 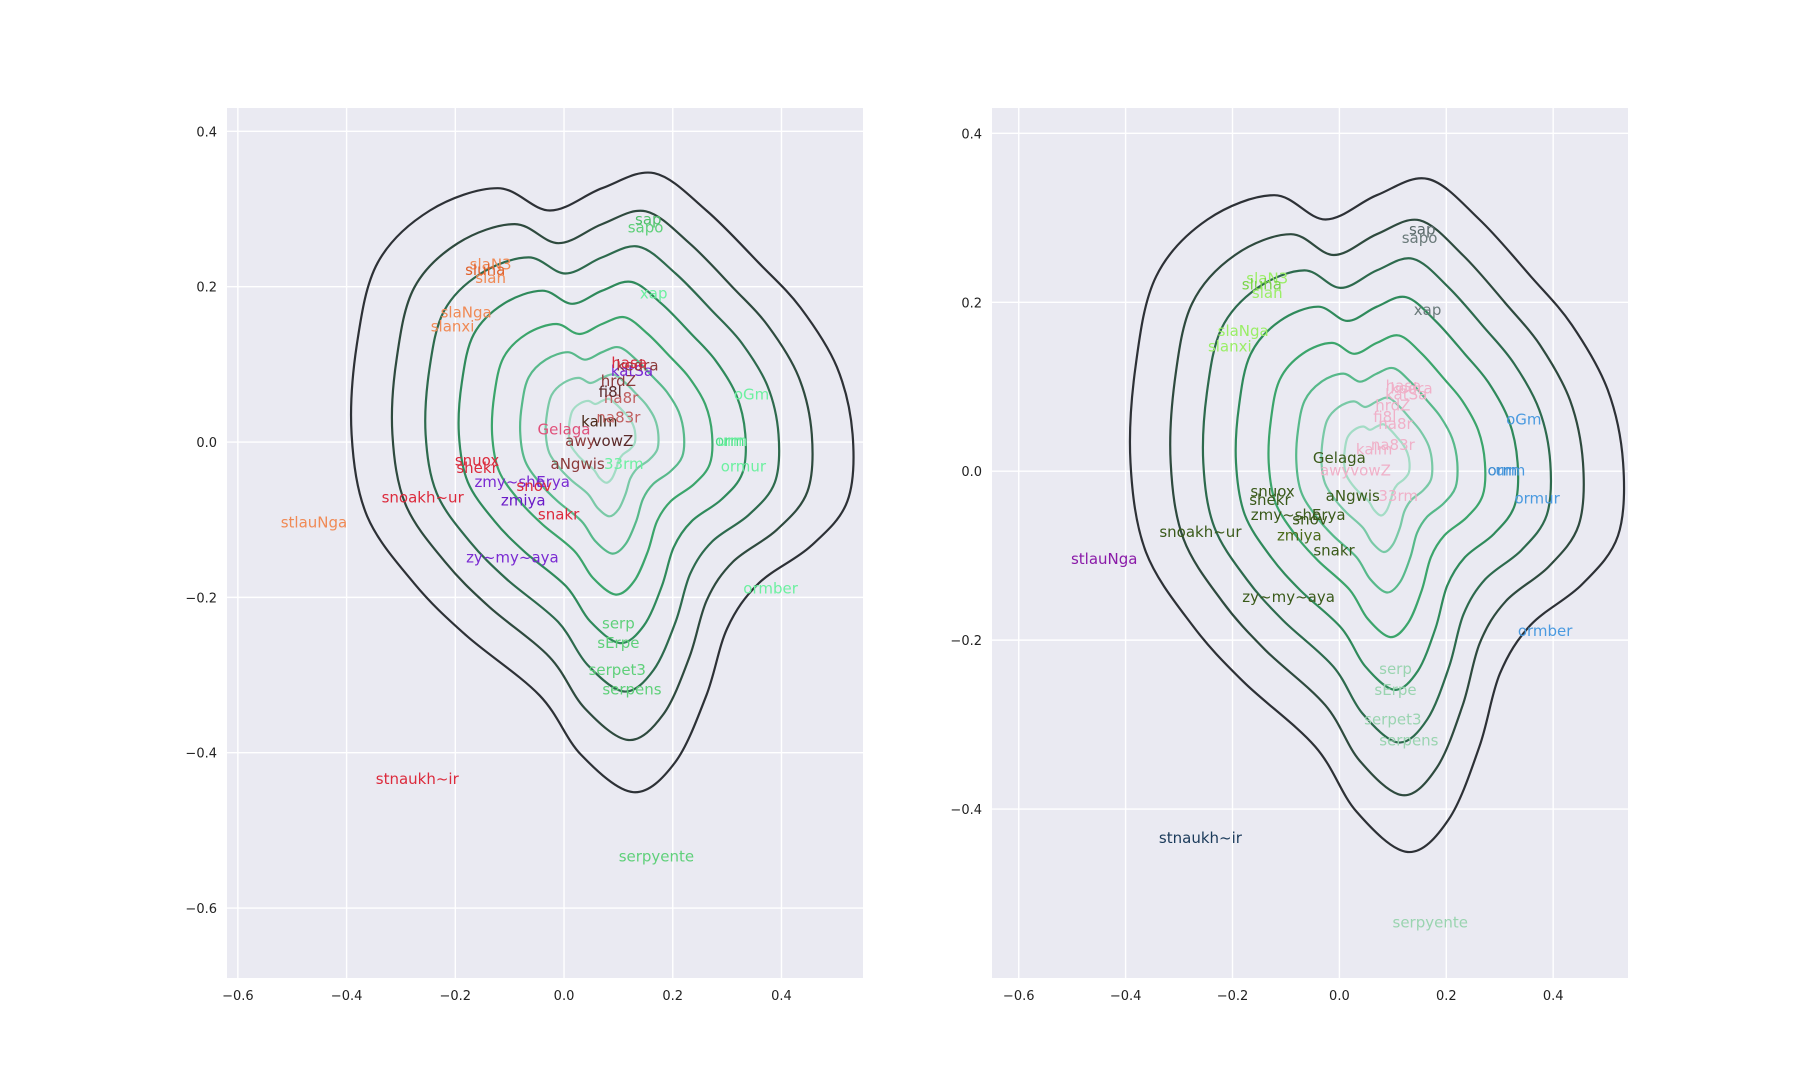 What do you see at coordinates (770, 588) in the screenshot?
I see `point-label: ormber` at bounding box center [770, 588].